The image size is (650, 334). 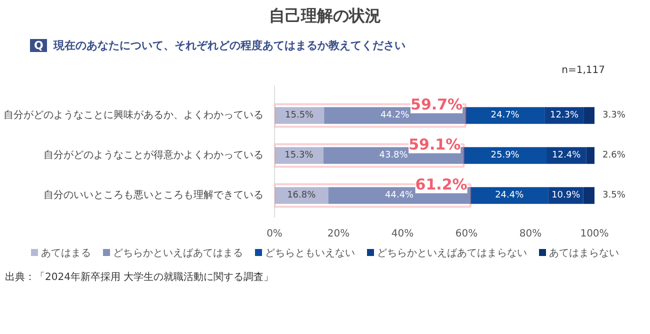 I want to click on legend-label: どちらともいえない, so click(x=309, y=253).